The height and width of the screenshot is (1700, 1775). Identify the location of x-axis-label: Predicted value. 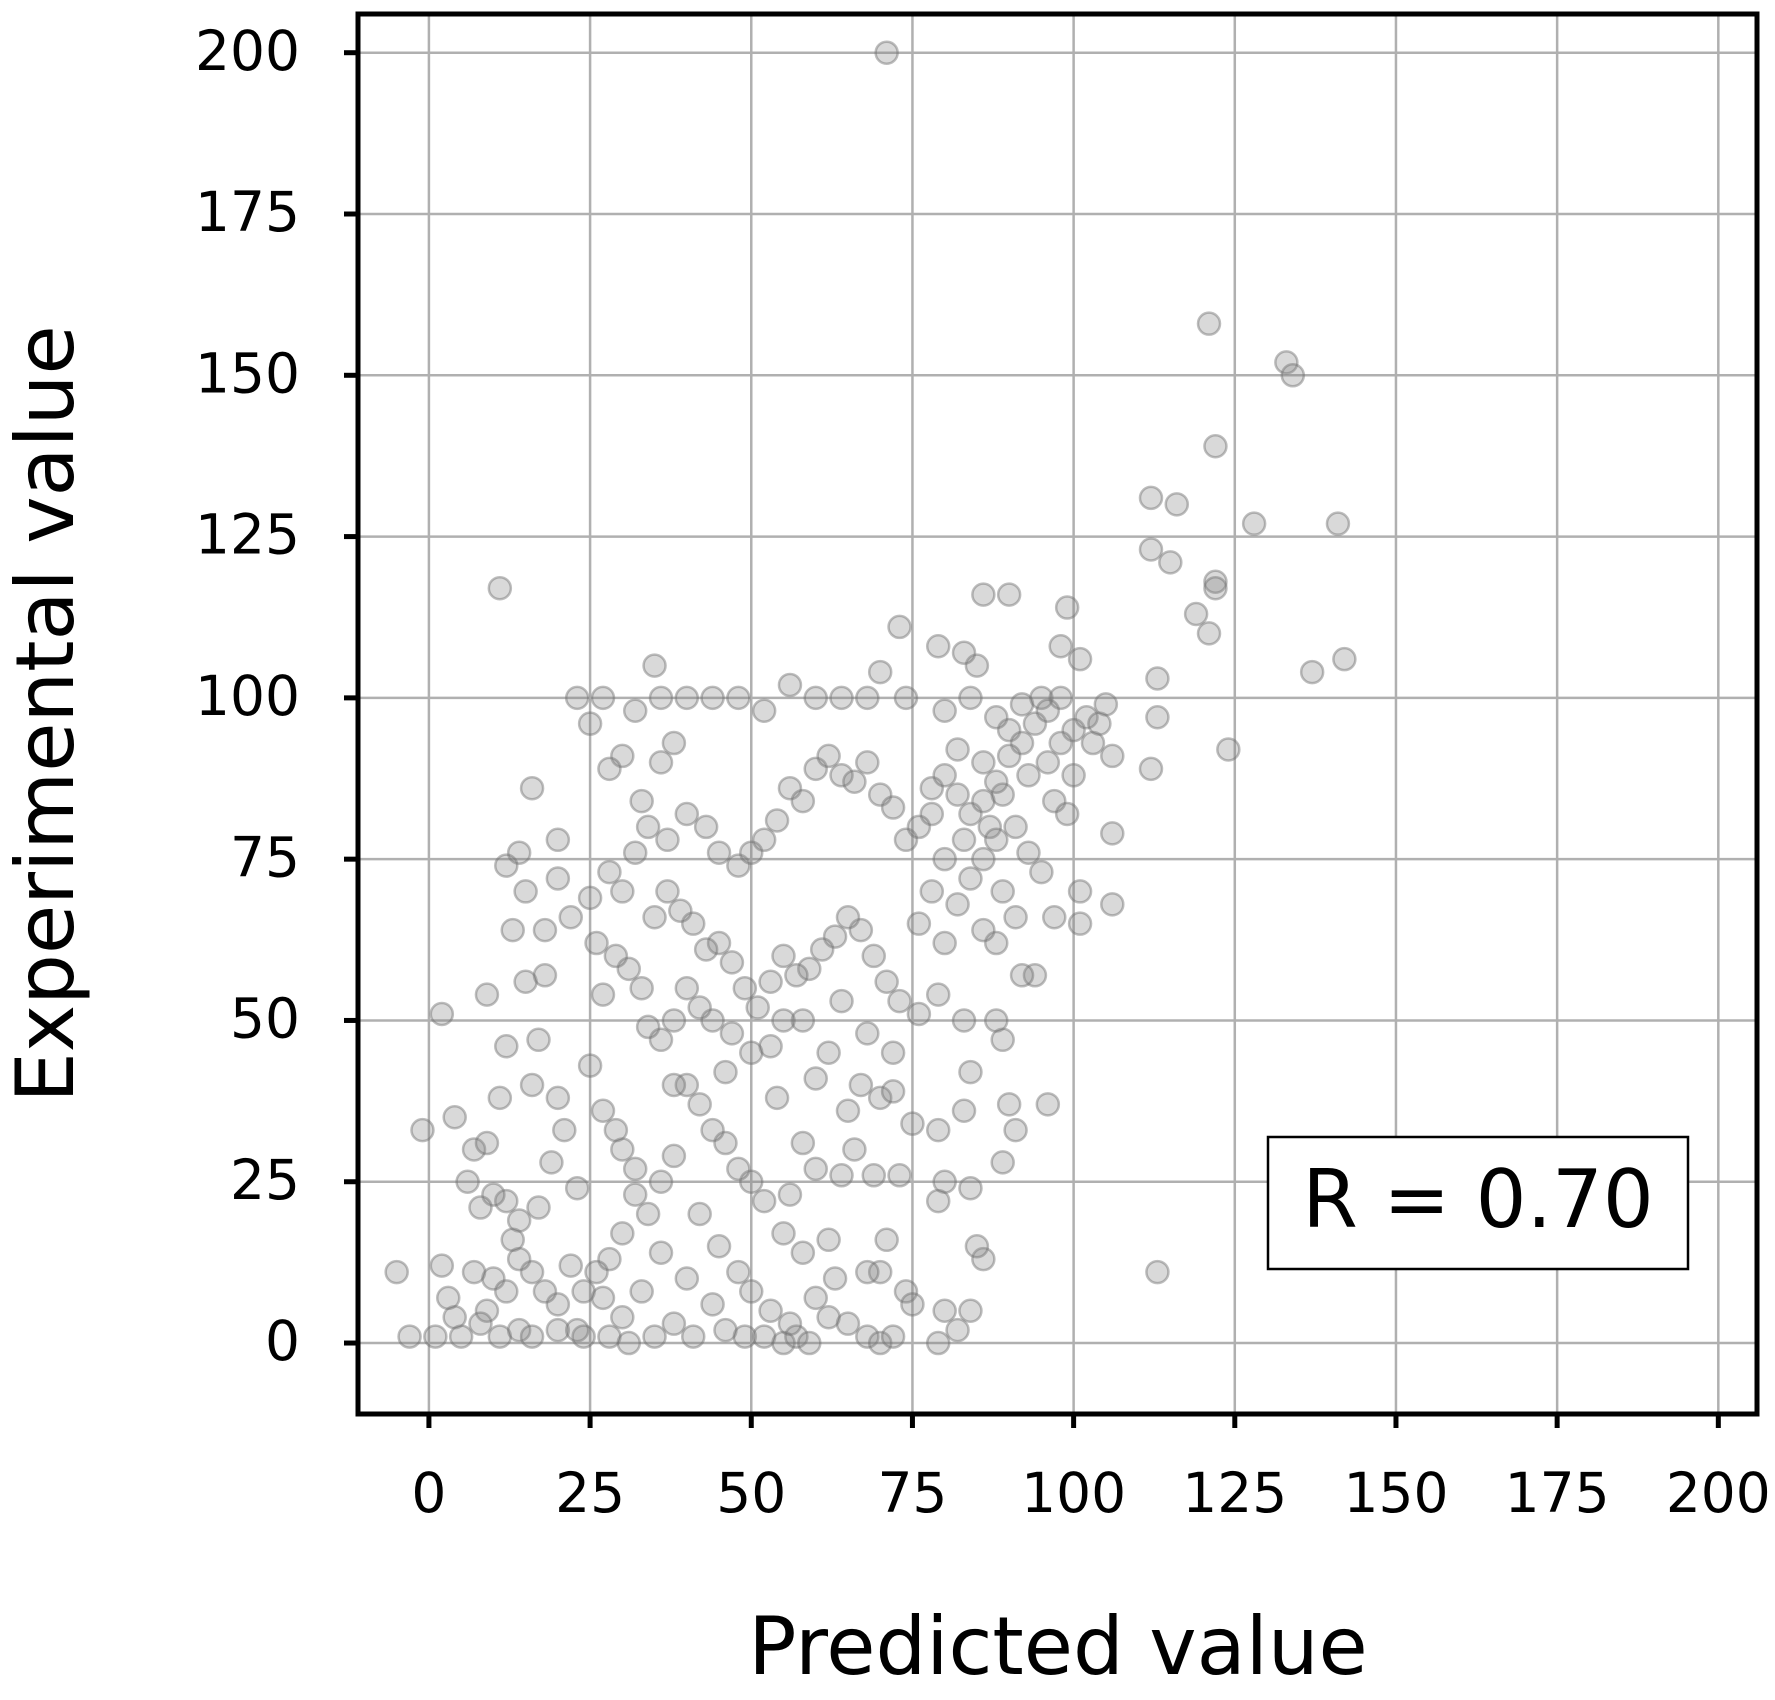
(1058, 1646).